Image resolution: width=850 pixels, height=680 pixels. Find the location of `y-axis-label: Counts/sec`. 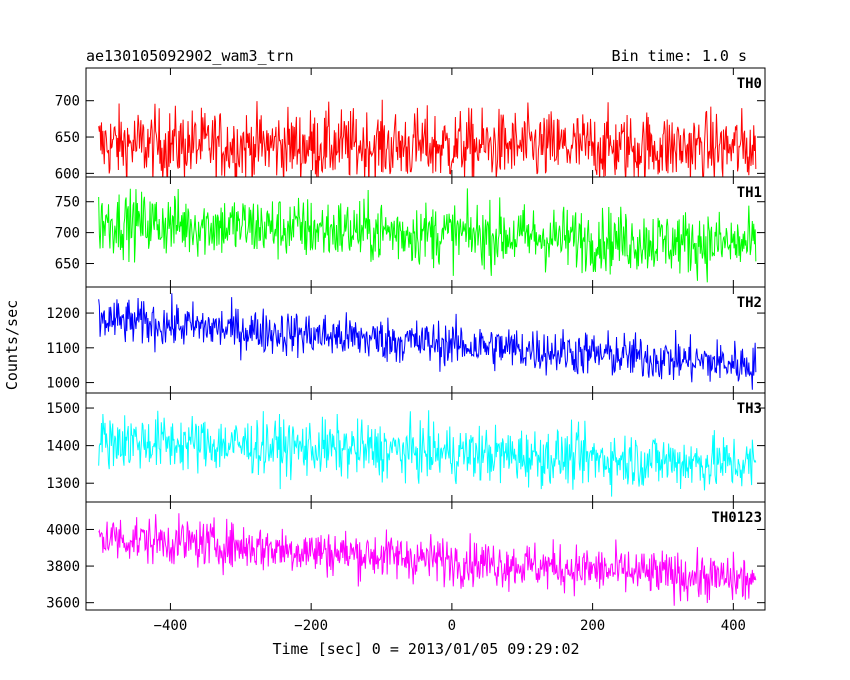

y-axis-label: Counts/sec is located at coordinates (12, 345).